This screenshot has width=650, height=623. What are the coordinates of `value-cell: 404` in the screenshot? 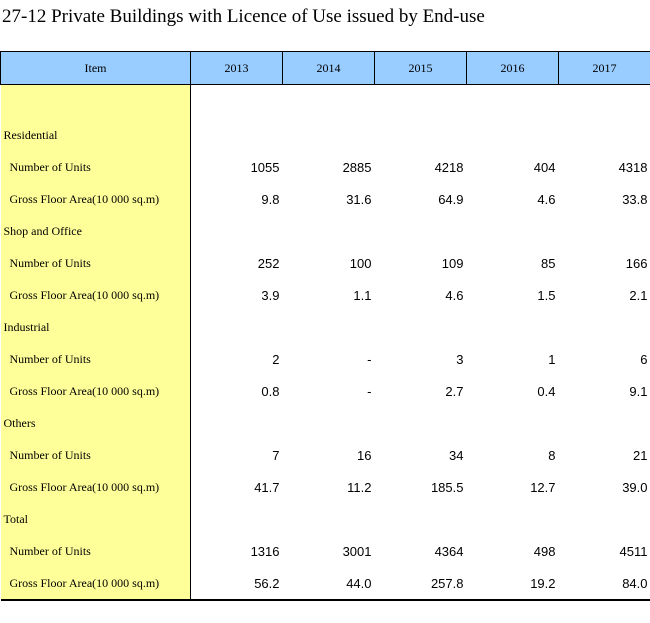 It's located at (544, 167).